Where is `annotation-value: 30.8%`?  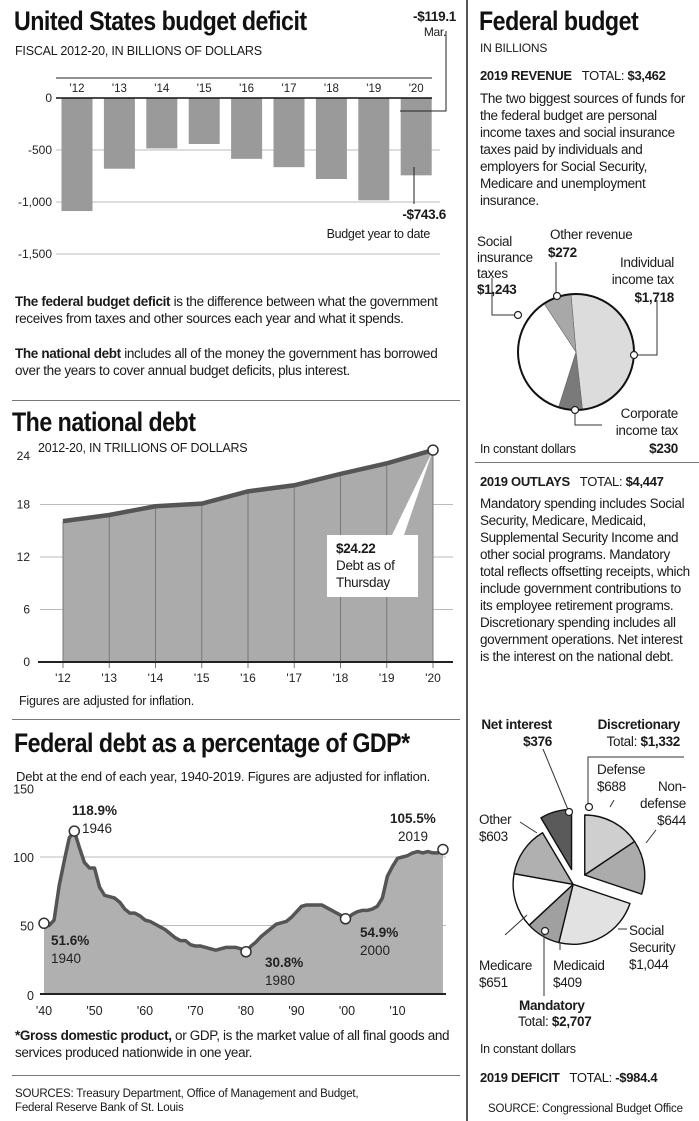 annotation-value: 30.8% is located at coordinates (284, 962).